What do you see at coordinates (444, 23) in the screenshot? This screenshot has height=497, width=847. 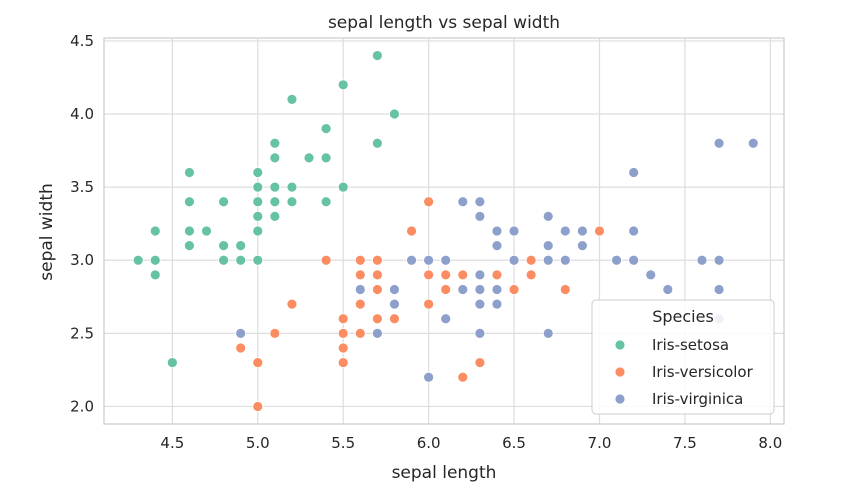 I see `chart-title: sepal length vs sepal width` at bounding box center [444, 23].